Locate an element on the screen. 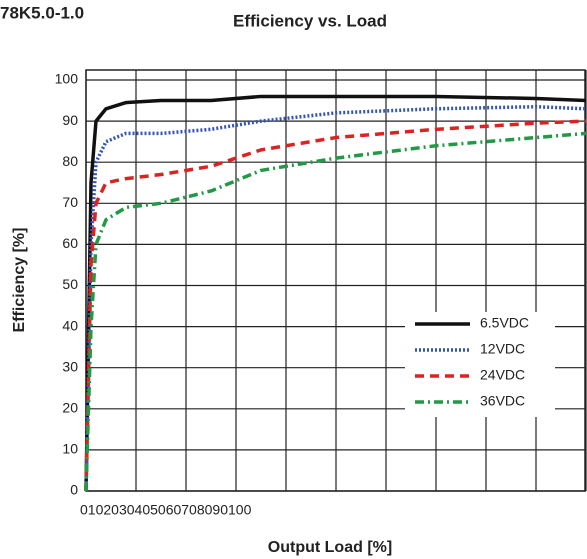 This screenshot has height=559, width=587. y-tick-label: 10 is located at coordinates (70, 449).